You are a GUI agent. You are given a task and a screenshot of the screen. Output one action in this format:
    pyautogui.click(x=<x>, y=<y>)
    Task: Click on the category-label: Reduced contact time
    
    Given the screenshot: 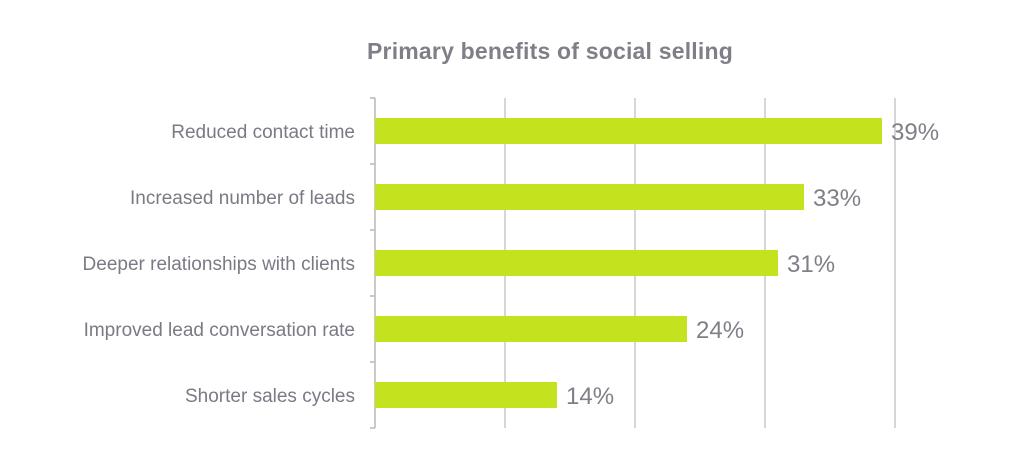 What is the action you would take?
    pyautogui.click(x=263, y=132)
    